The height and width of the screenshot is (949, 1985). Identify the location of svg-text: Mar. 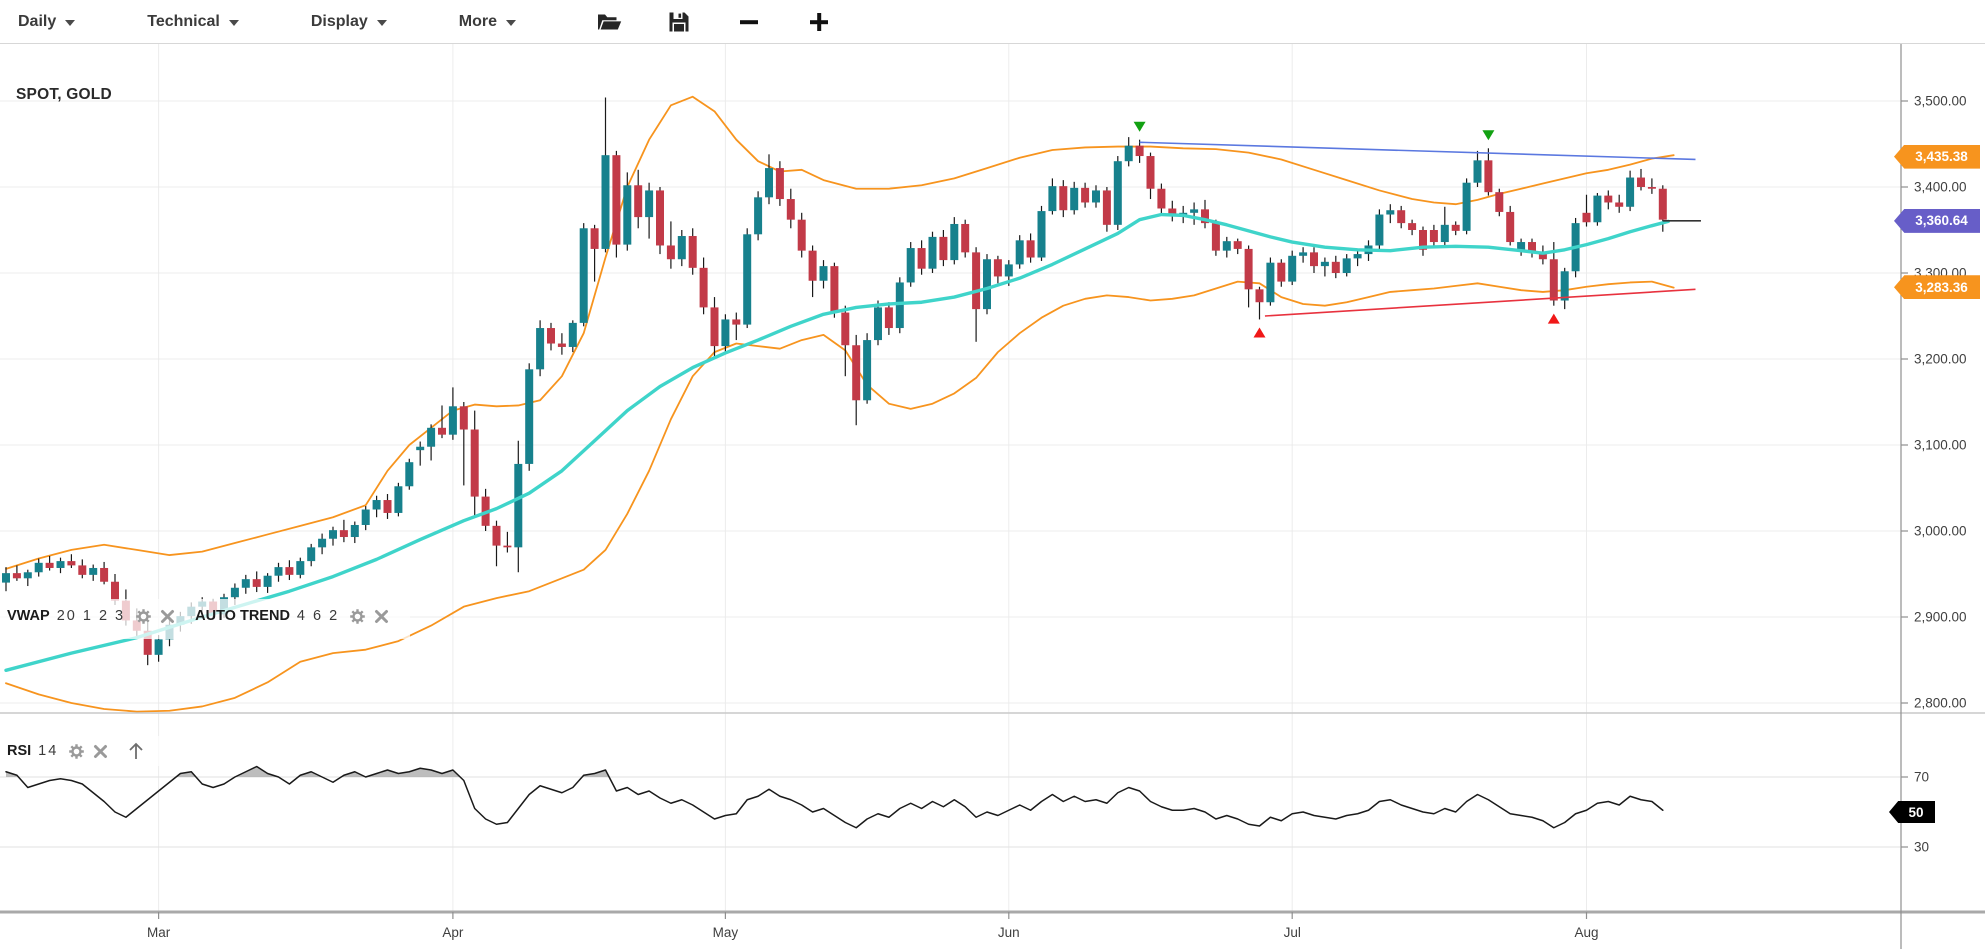
(159, 932).